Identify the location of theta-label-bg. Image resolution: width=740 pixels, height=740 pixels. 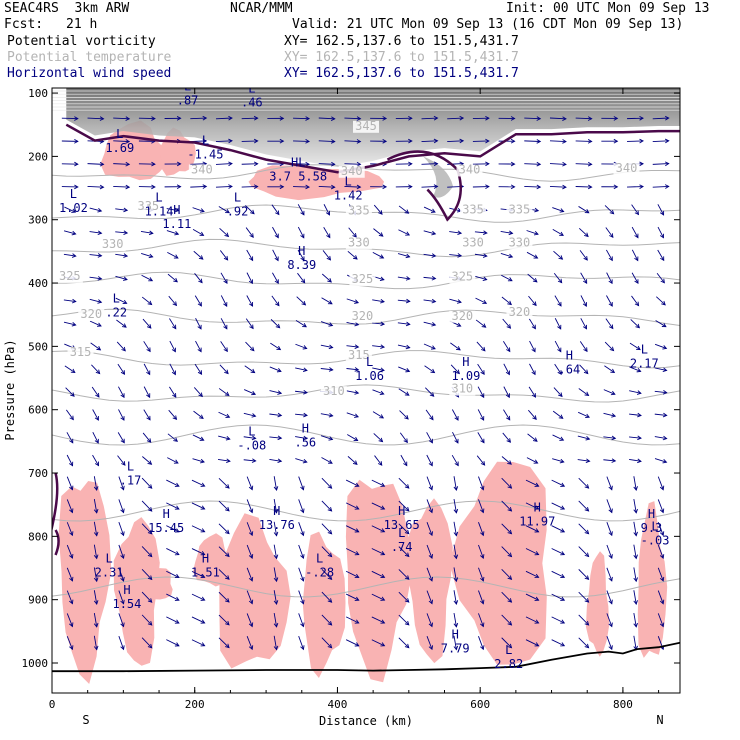
(358, 356).